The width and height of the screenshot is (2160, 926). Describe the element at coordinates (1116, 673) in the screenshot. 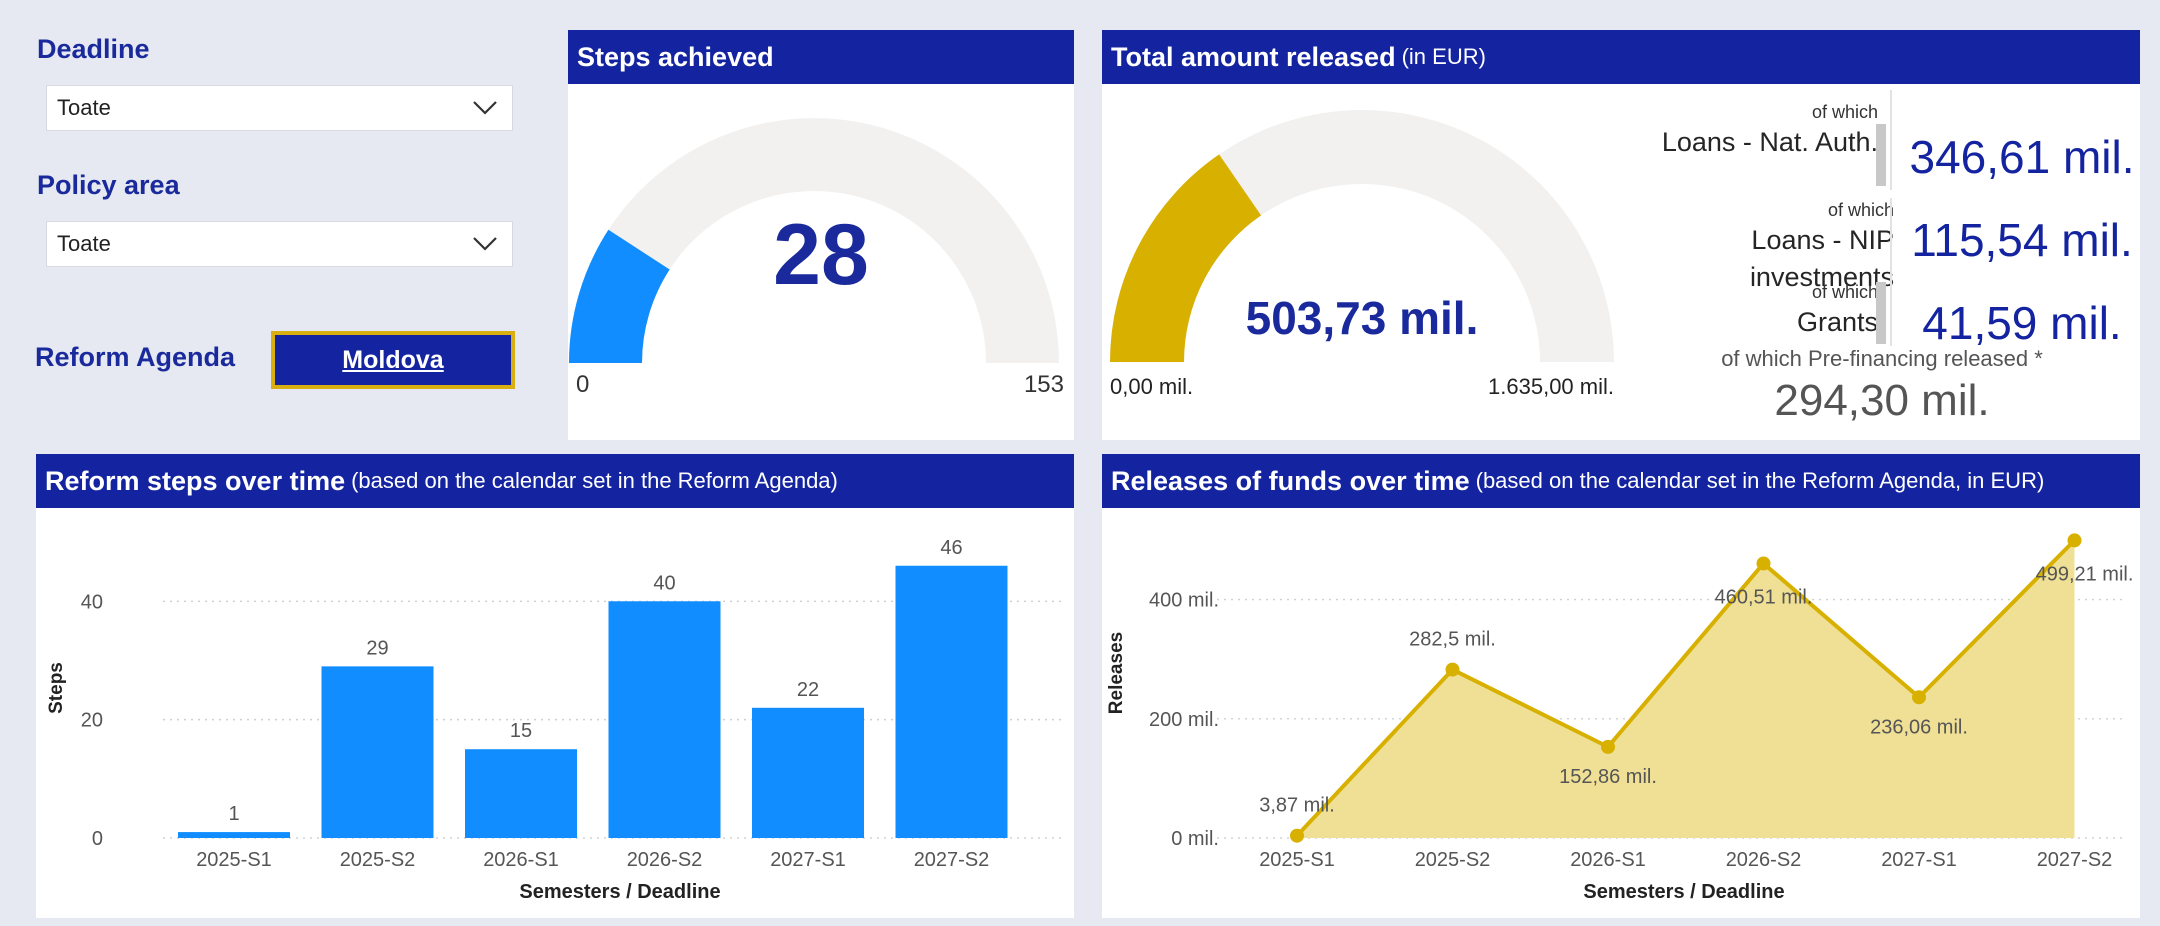

I see `y-axis-title: Releases` at that location.